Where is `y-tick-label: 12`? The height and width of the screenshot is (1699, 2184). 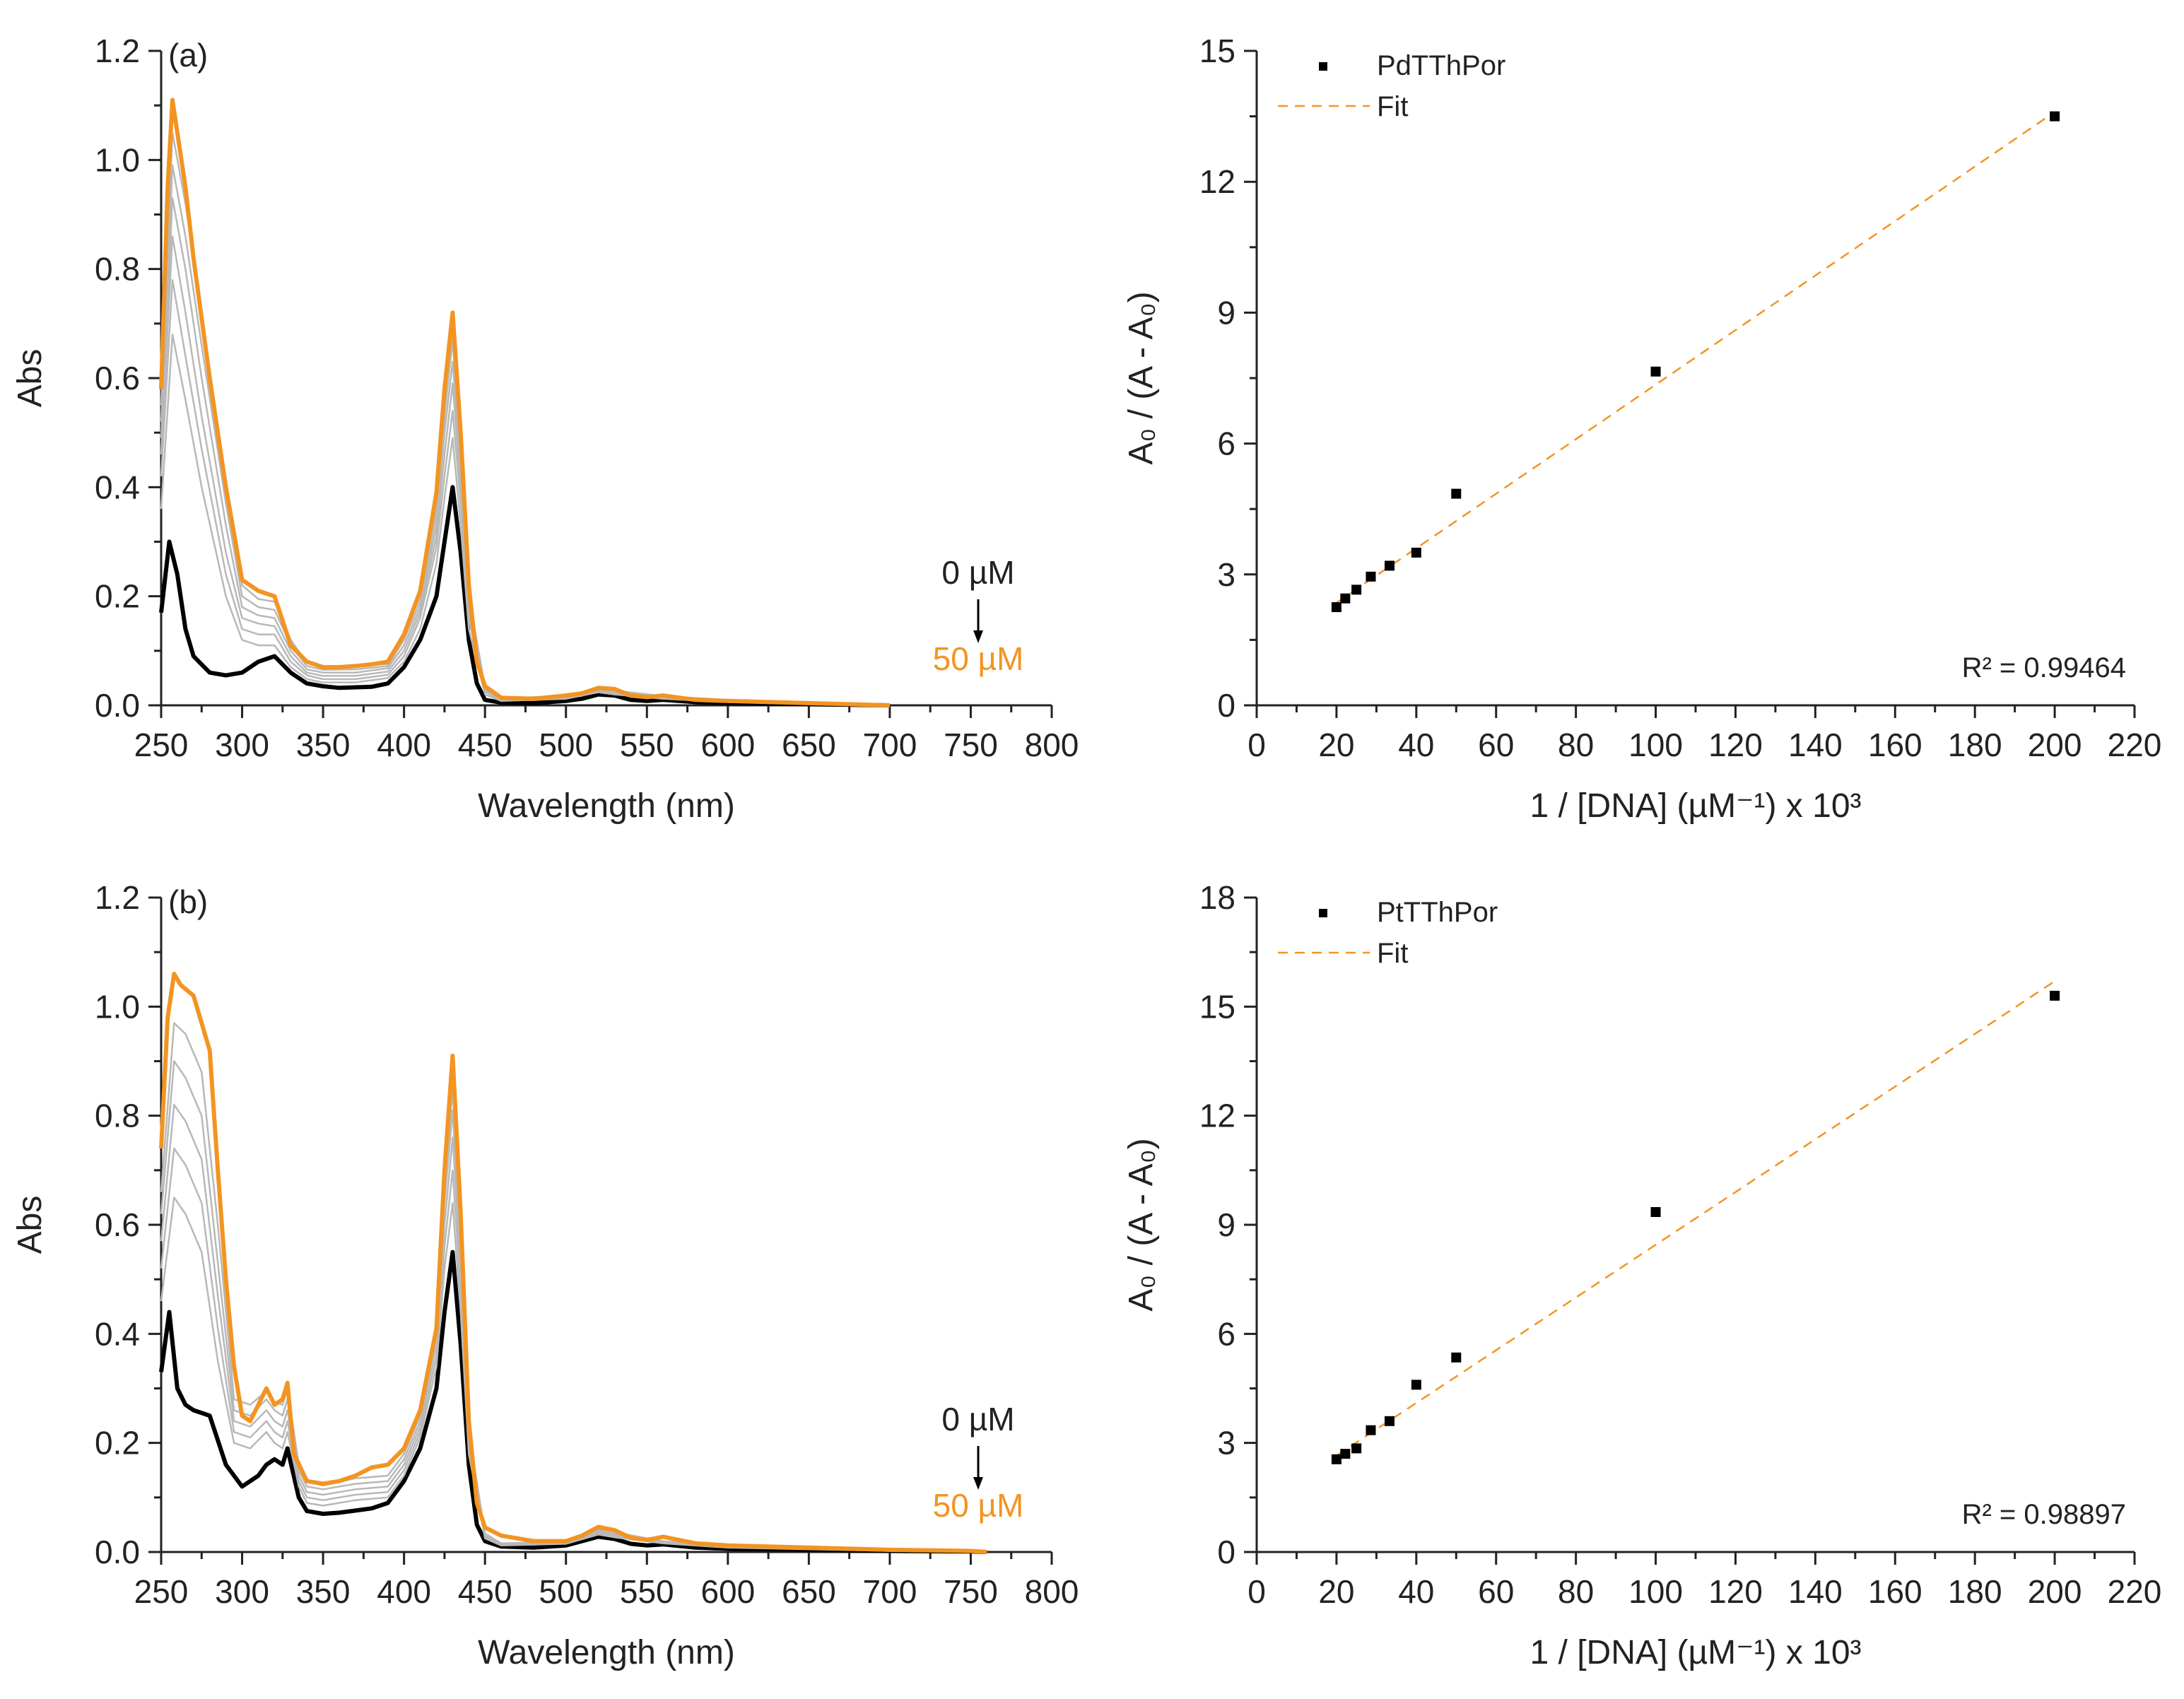
y-tick-label: 12 is located at coordinates (1217, 181).